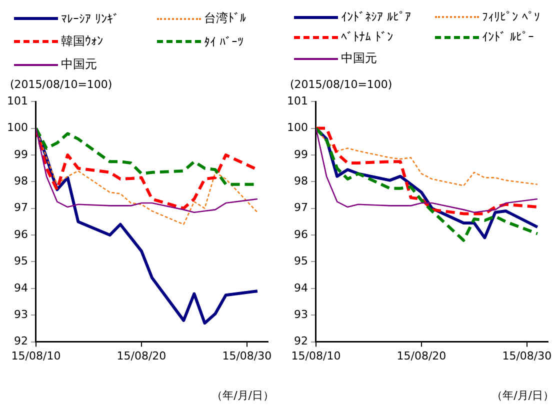  I want to click on legend-label: 韓国ｳｫﾝ, so click(82, 41).